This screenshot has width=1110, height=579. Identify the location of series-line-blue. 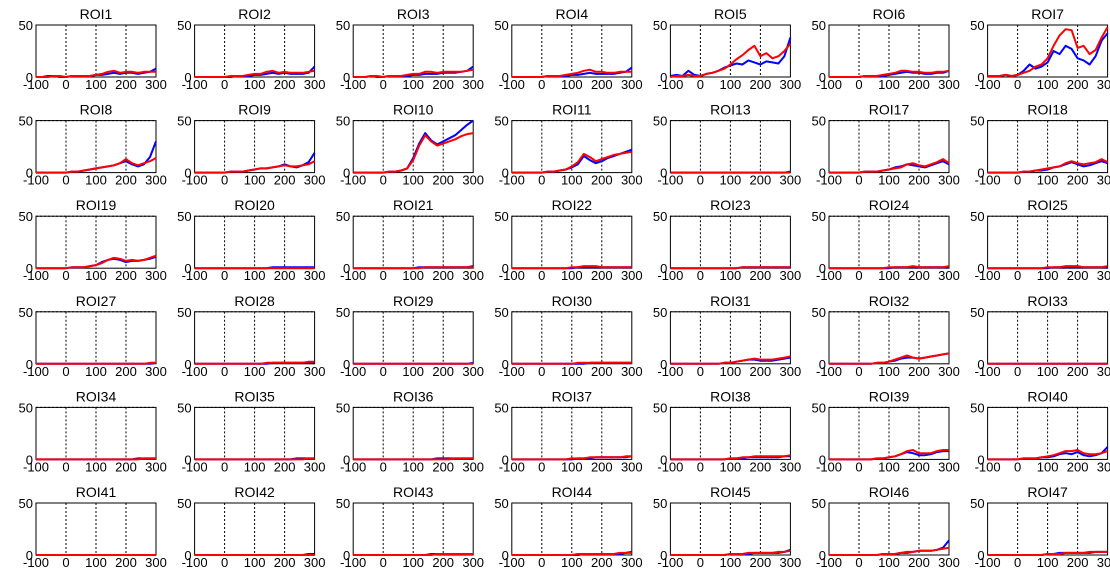
(96, 262).